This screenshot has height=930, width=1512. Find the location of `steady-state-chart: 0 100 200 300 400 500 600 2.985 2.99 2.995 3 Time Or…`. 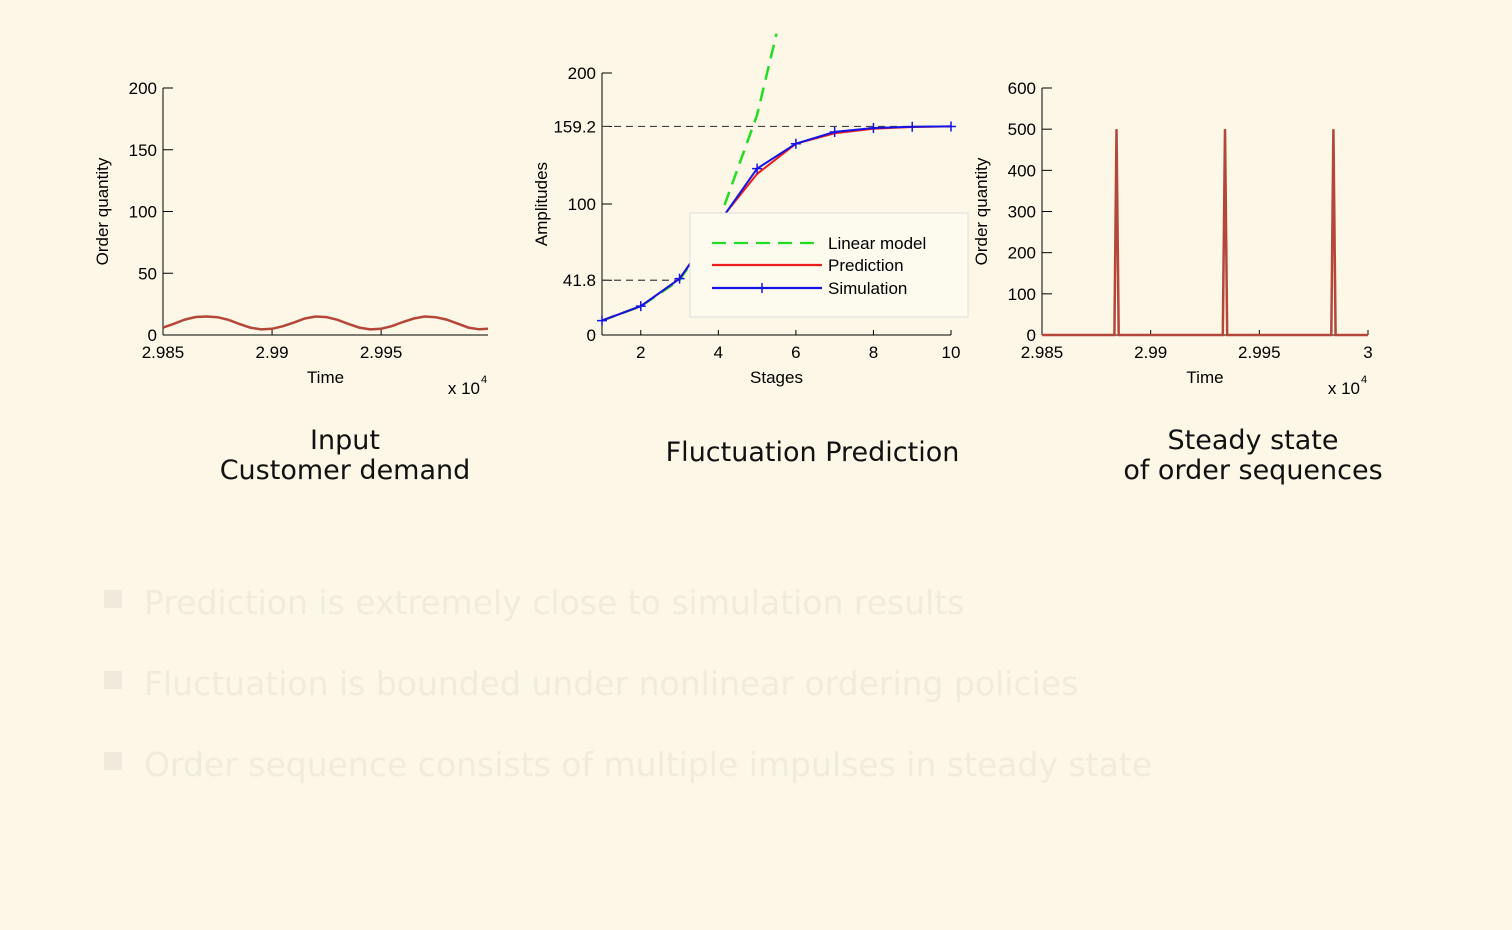

steady-state-chart: 0 100 200 300 400 500 600 2.985 2.99 2.995 3 Time Or… is located at coordinates (1172, 238).